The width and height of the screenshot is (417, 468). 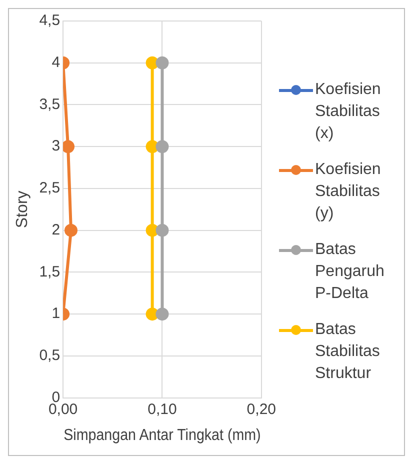 I want to click on y-tick-label: 3,5, so click(x=49, y=104).